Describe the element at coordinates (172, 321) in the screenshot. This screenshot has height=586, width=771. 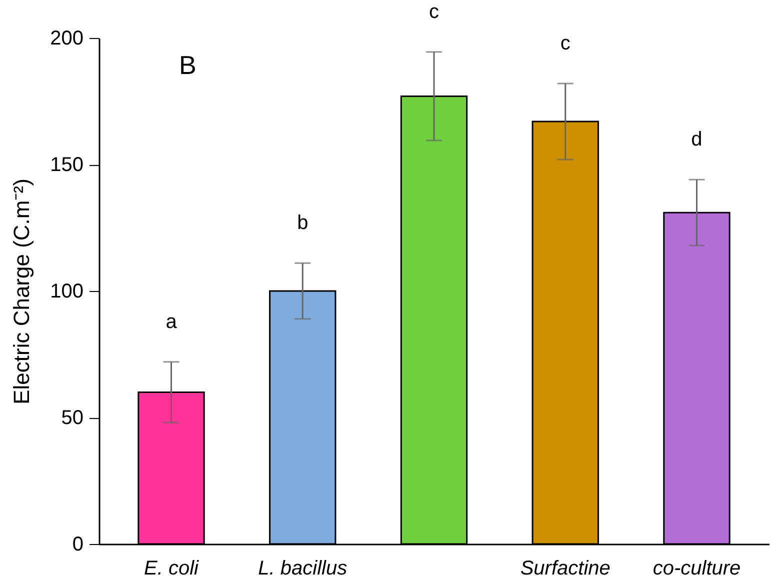
I see `annotation: a` at that location.